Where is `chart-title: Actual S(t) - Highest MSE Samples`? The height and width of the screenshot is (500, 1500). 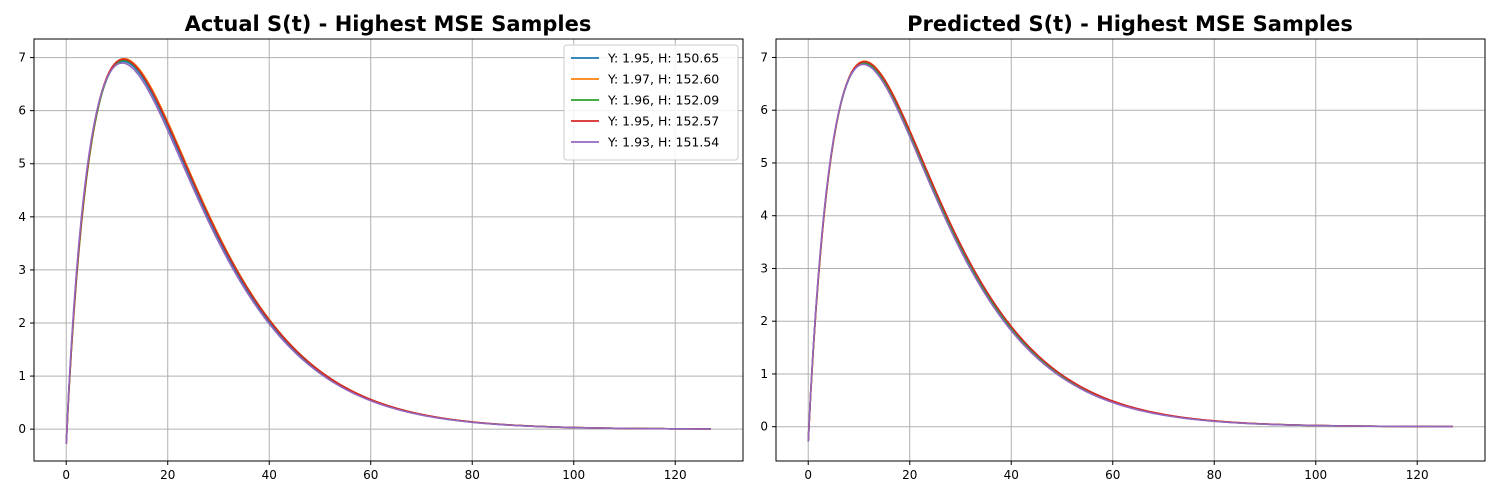 chart-title: Actual S(t) - Highest MSE Samples is located at coordinates (388, 24).